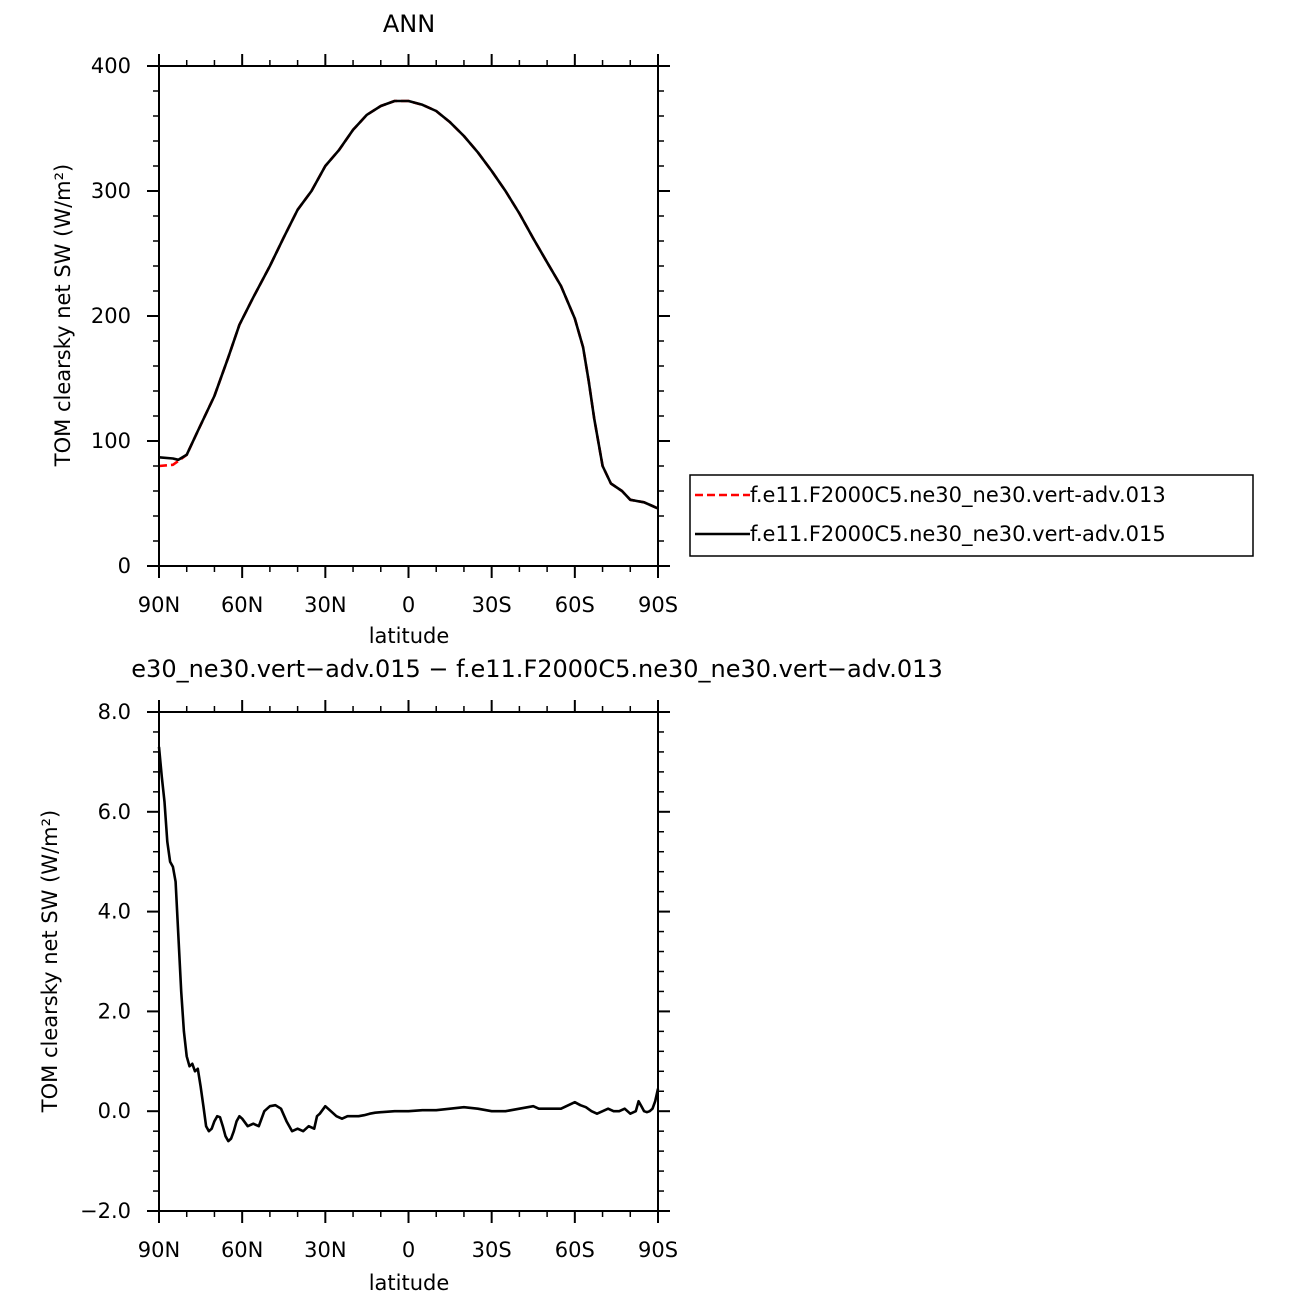 The image size is (1302, 1303). I want to click on bottom-plot-frame, so click(408, 961).